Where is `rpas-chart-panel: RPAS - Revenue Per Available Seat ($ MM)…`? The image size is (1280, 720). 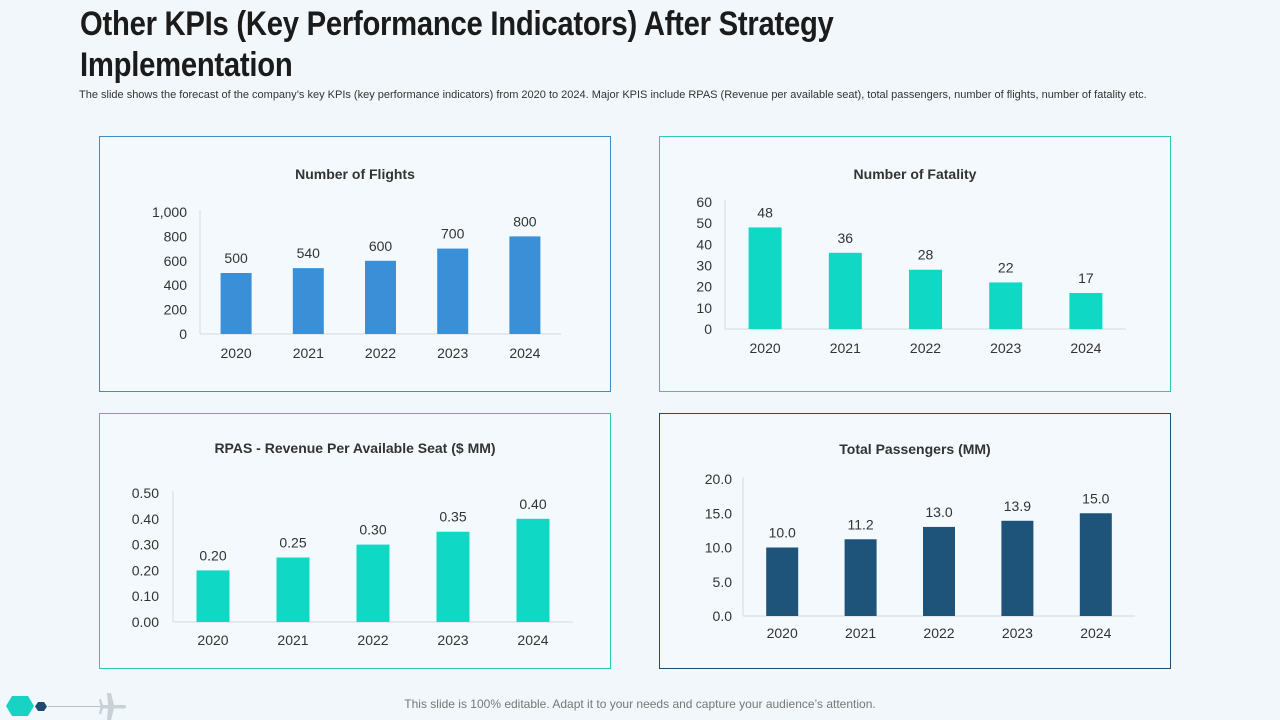
rpas-chart-panel: RPAS - Revenue Per Available Seat ($ MM)… is located at coordinates (355, 541).